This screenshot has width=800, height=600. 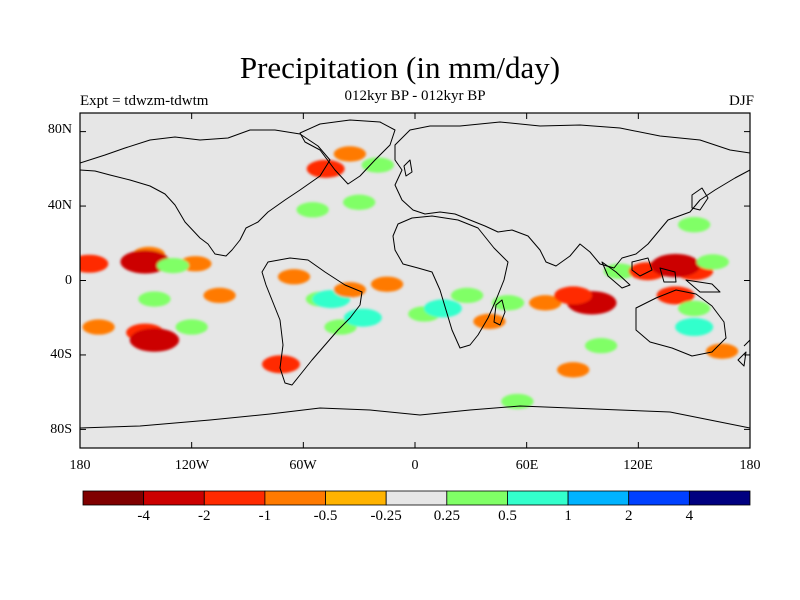 I want to click on british-isles-coast, so click(x=408, y=168).